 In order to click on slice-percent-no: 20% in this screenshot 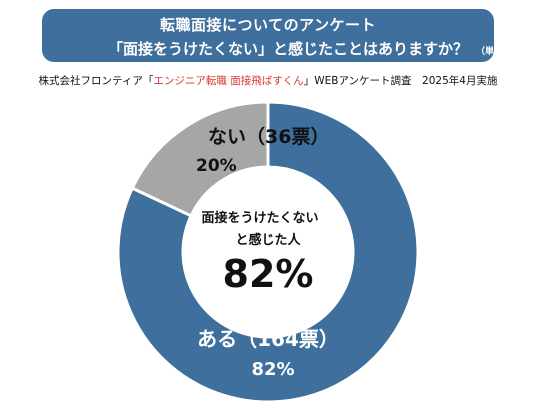, I will do `click(216, 166)`.